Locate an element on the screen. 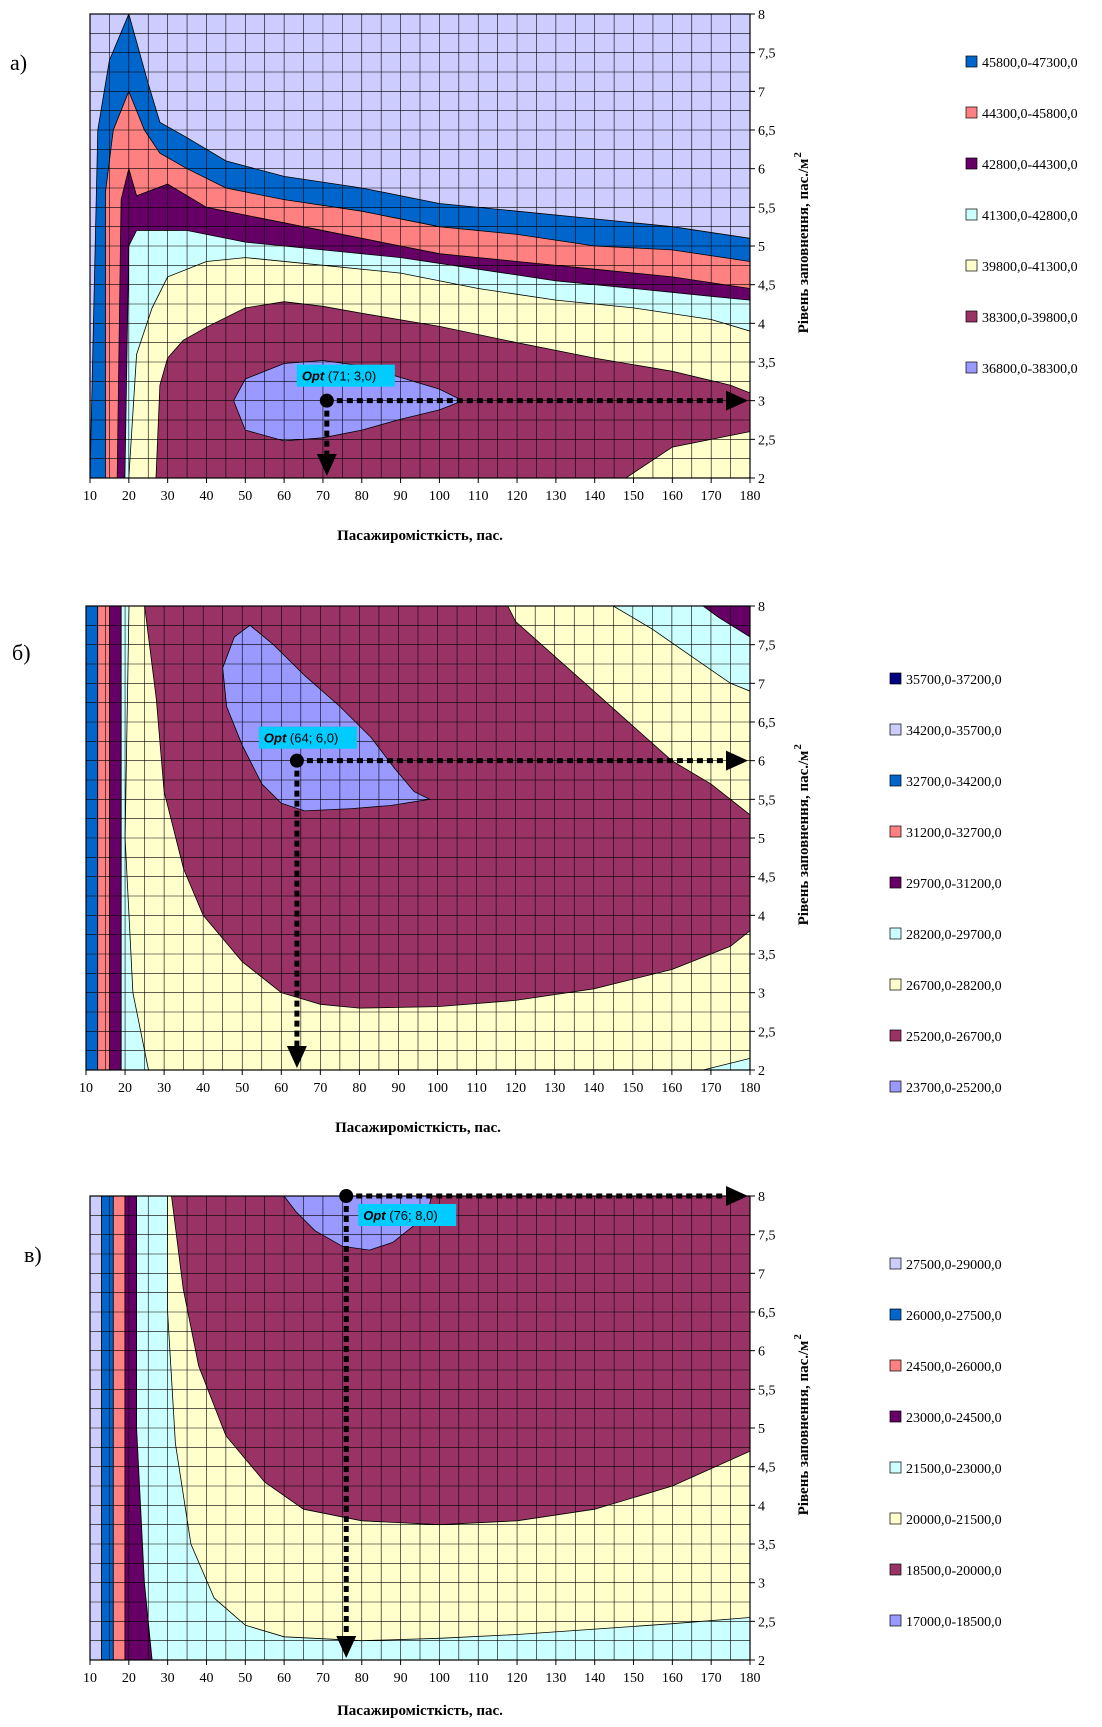 The height and width of the screenshot is (1727, 1102). x-tick-label: 110 is located at coordinates (478, 496).